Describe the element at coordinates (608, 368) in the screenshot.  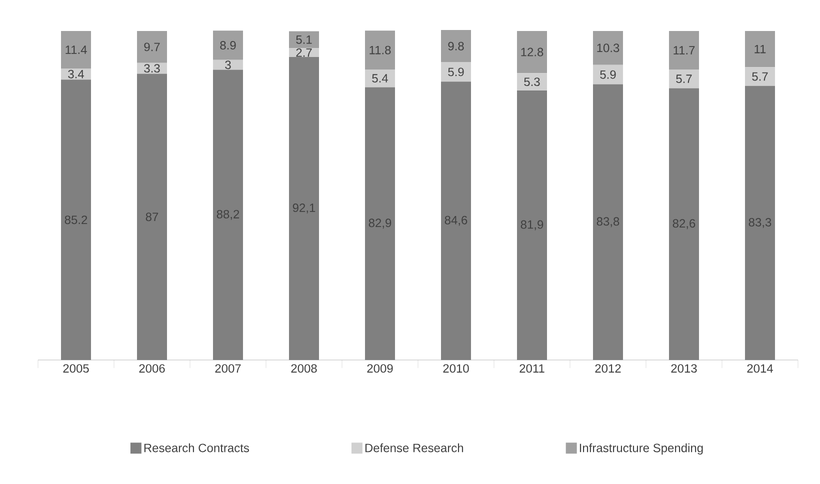
I see `x-tick-label: 2012` at that location.